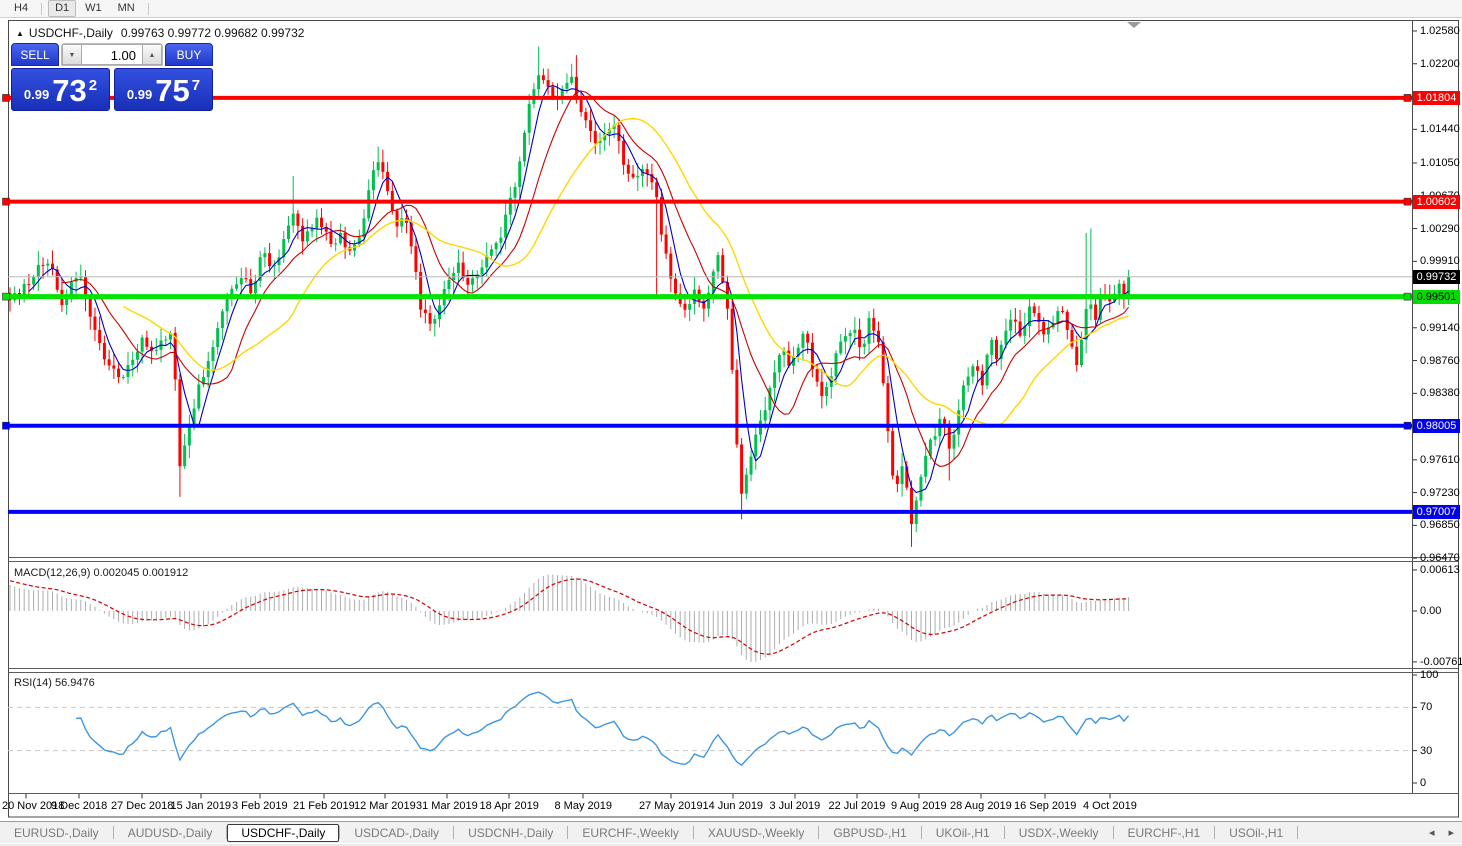  Describe the element at coordinates (733, 806) in the screenshot. I see `date-tick-label: 14 Jun 2019` at that location.